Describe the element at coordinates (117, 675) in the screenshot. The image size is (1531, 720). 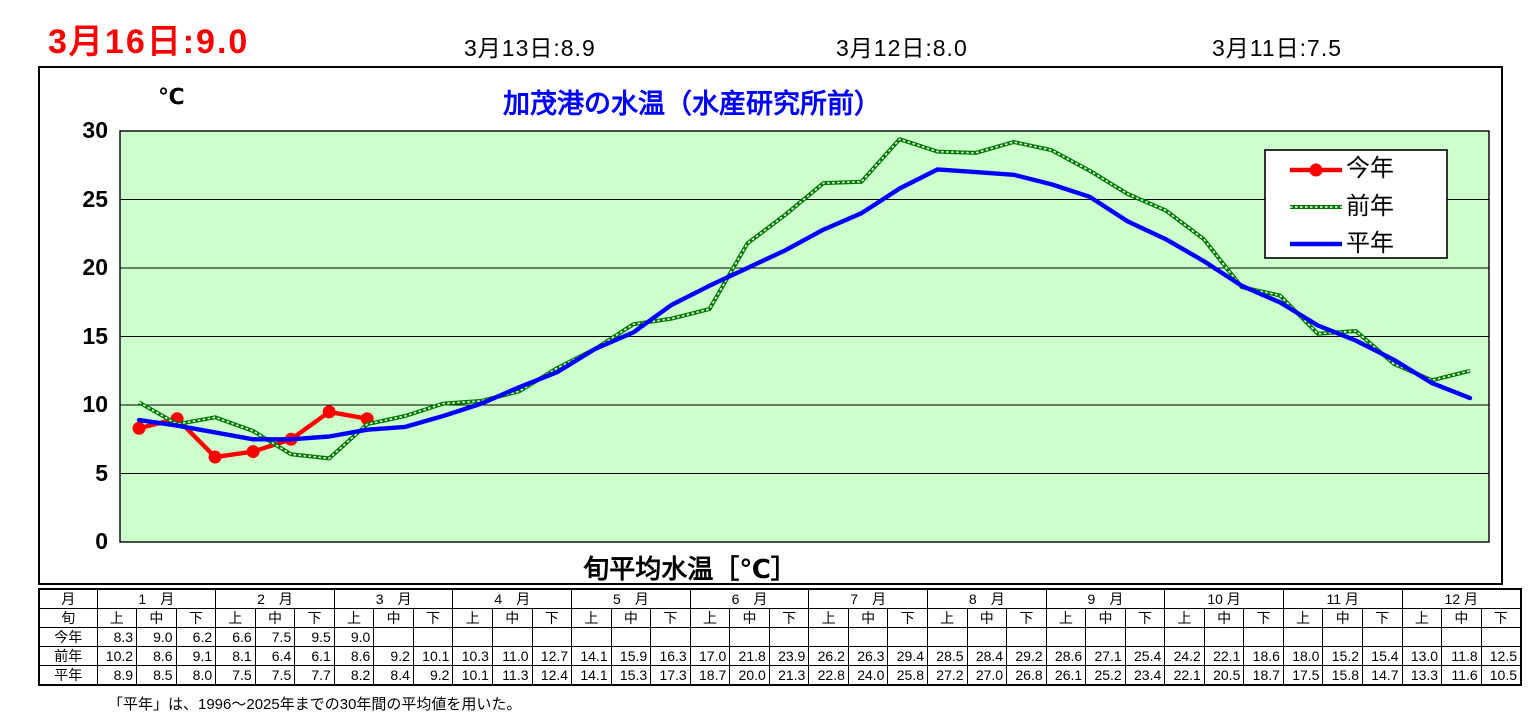
I see `value-cell: 8.9` at that location.